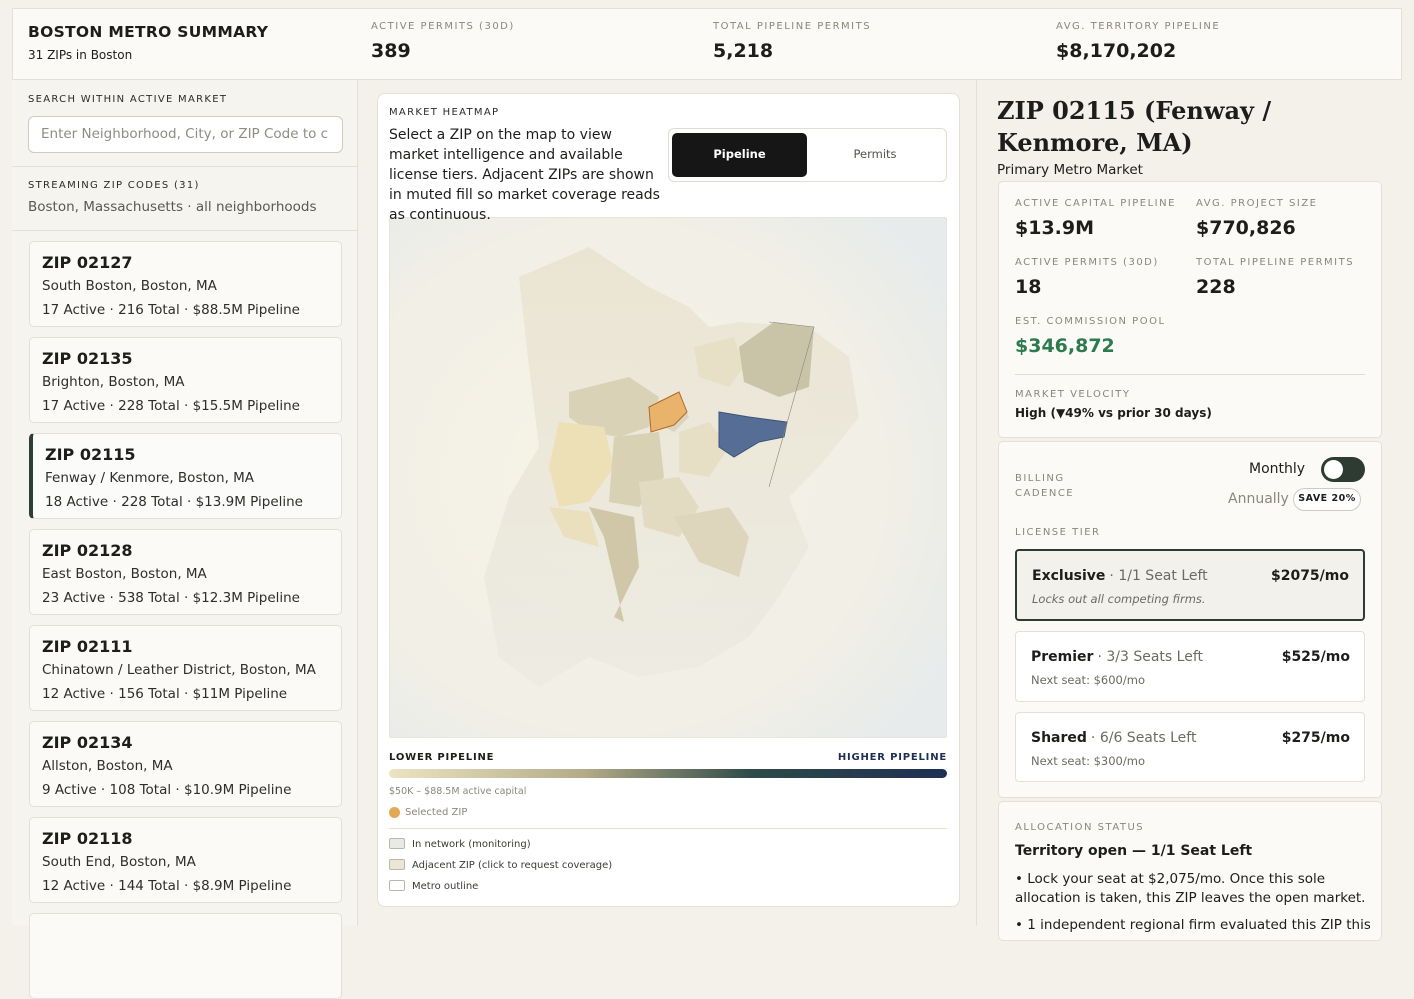  What do you see at coordinates (1134, 126) in the screenshot?
I see `zip-title: ZIP 02115 (Fenway / Kenmore, MA)` at bounding box center [1134, 126].